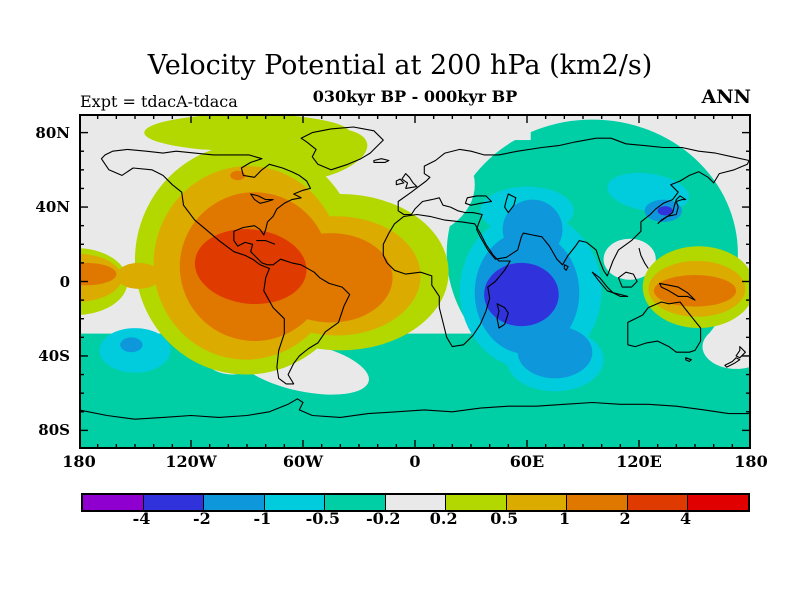 The height and width of the screenshot is (600, 800). I want to click on coastline-greenland, so click(342, 148).